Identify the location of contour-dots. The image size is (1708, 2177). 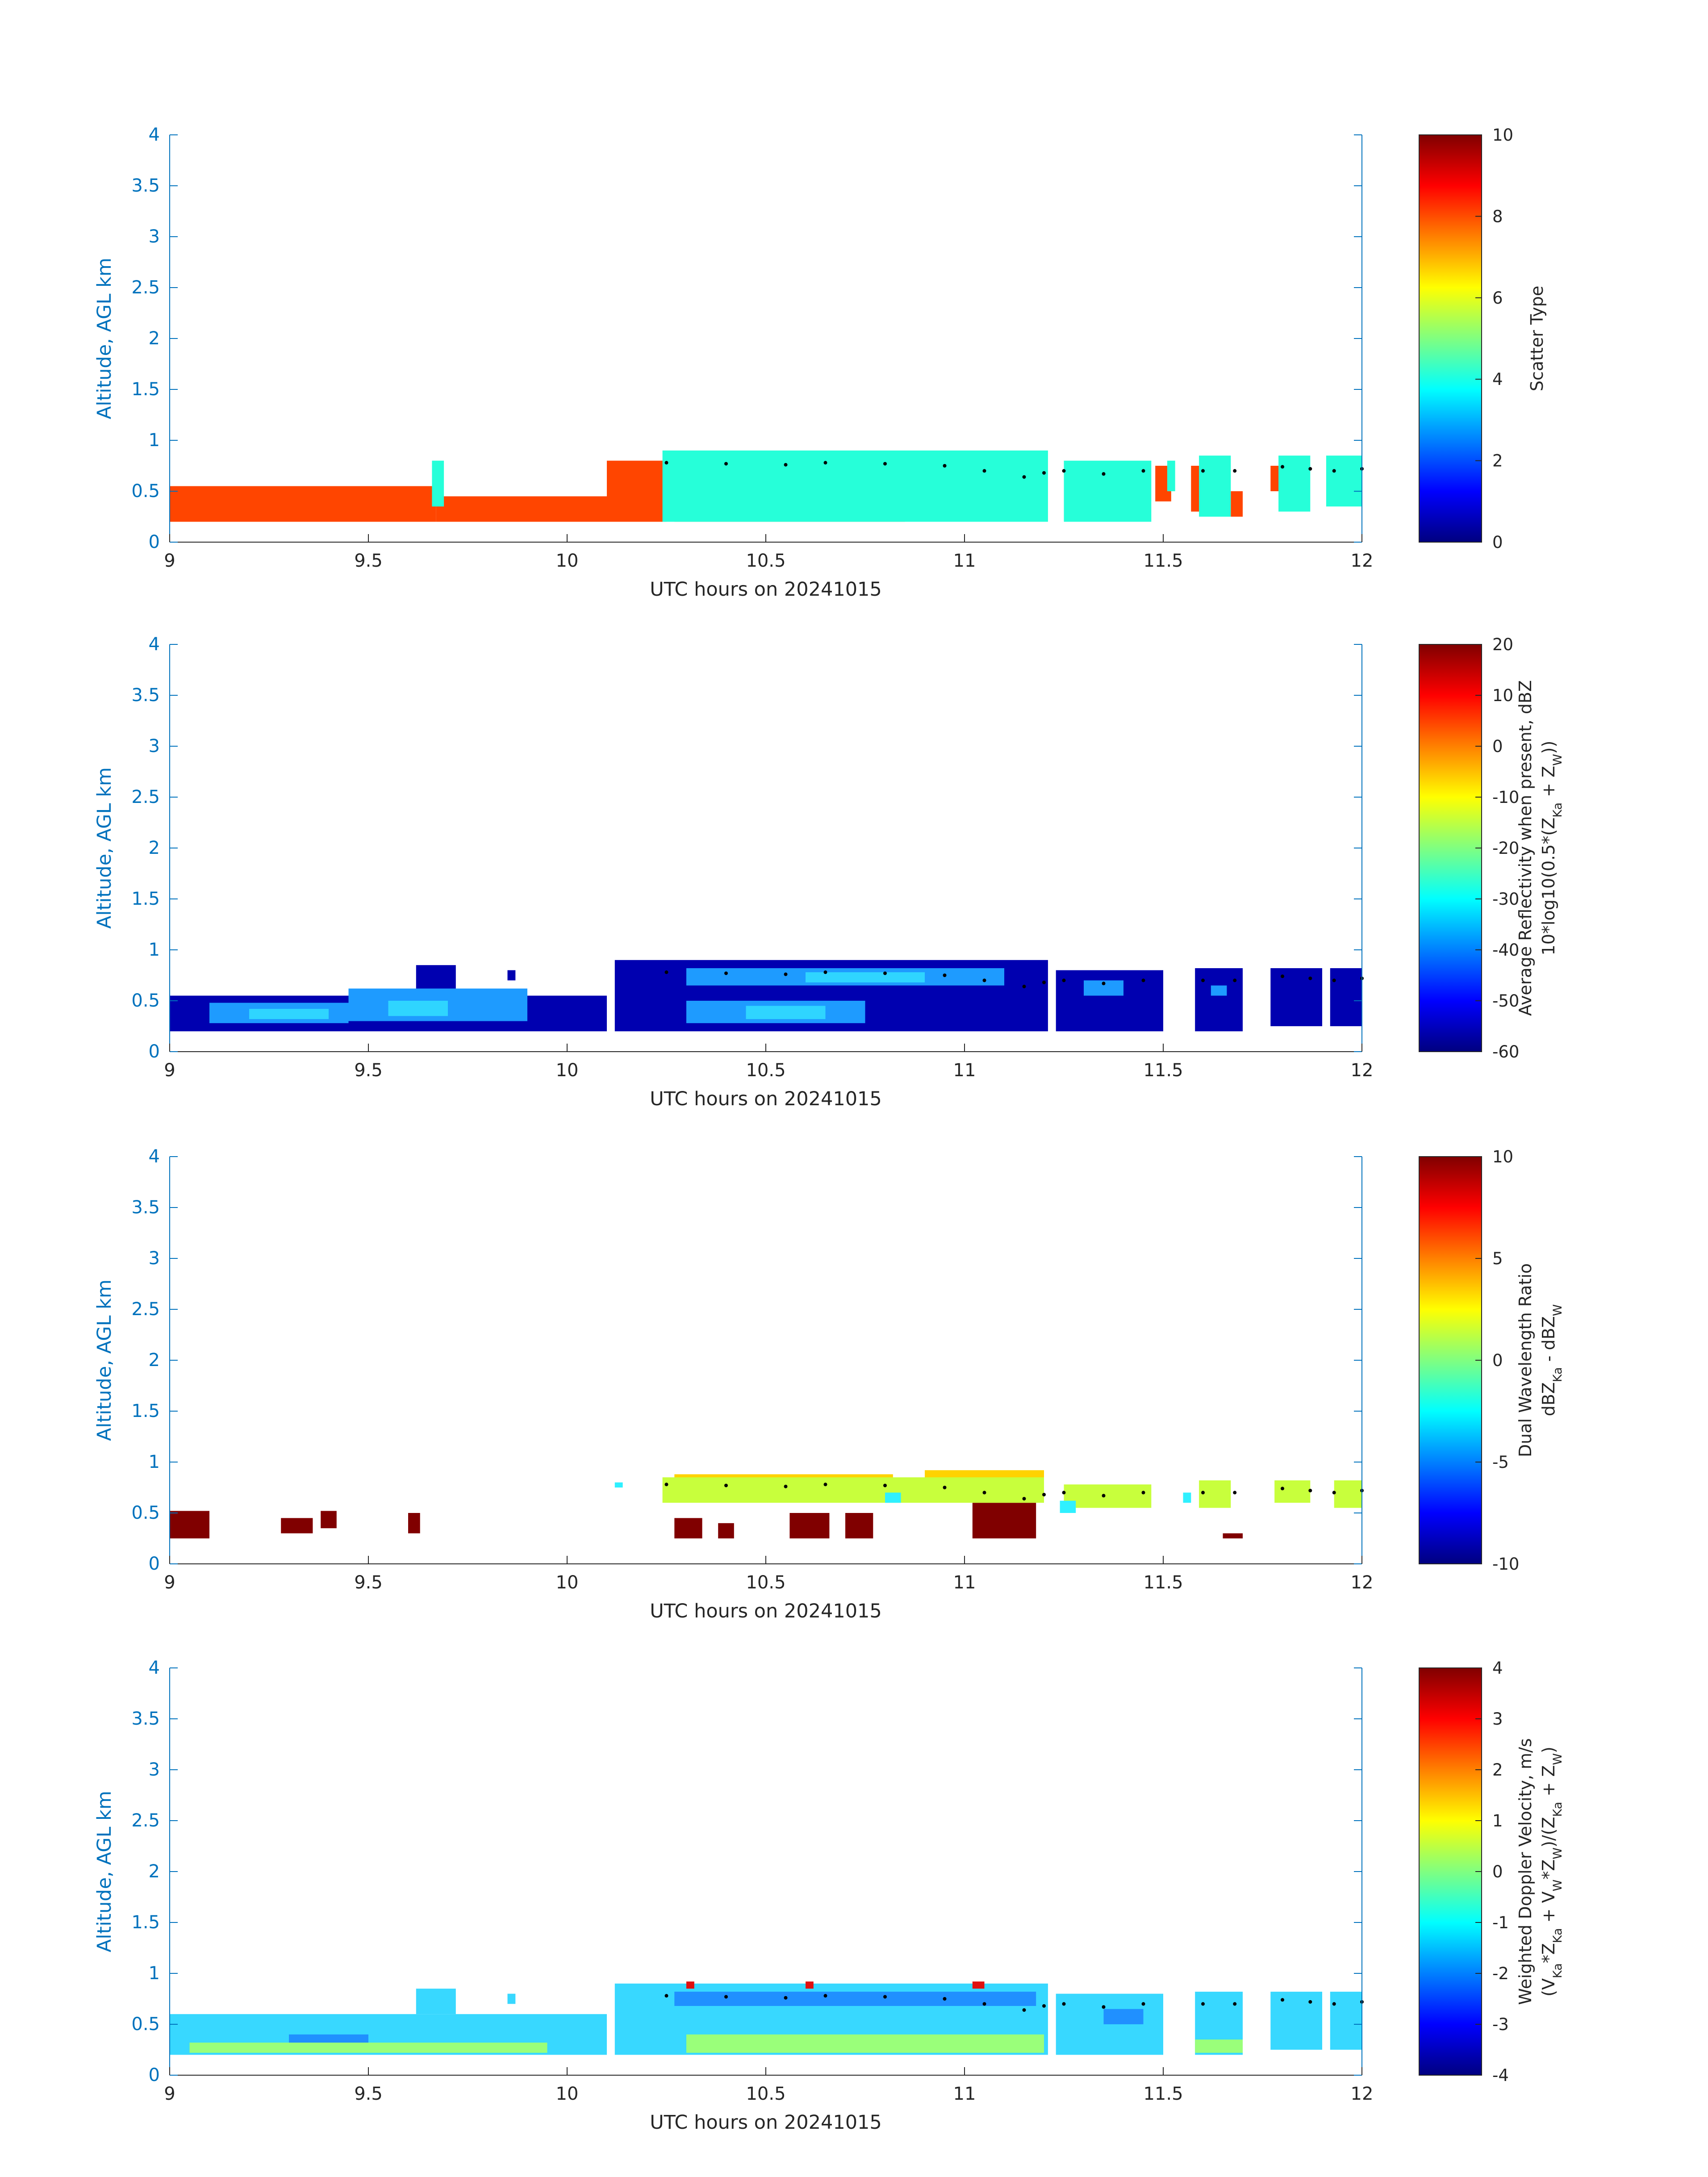
(1014, 979).